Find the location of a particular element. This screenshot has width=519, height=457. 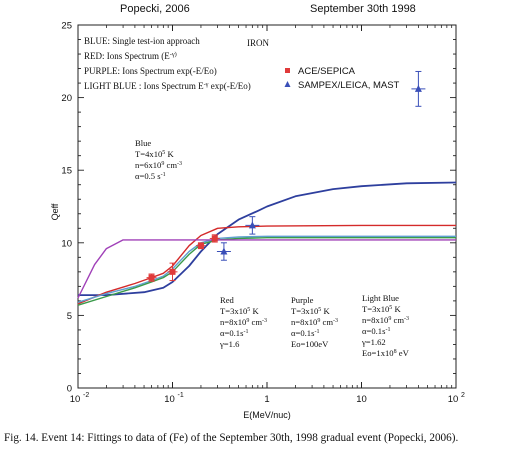

curve-green is located at coordinates (266, 271).